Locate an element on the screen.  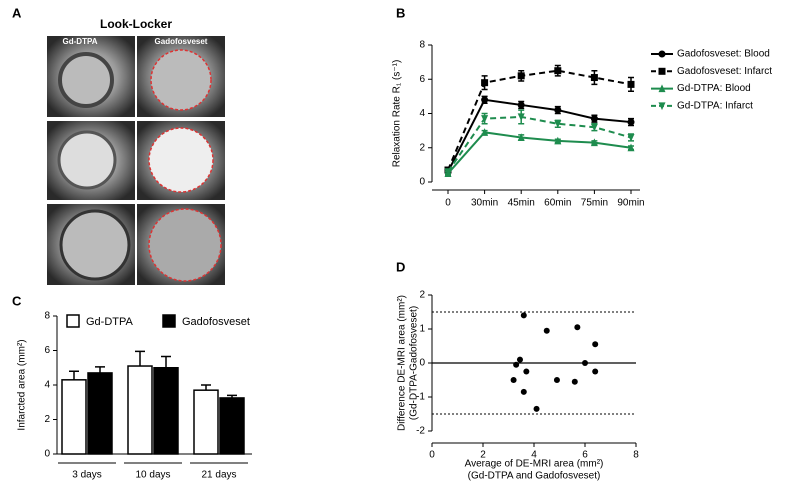
column-label: Gadofosveset is located at coordinates (181, 41).